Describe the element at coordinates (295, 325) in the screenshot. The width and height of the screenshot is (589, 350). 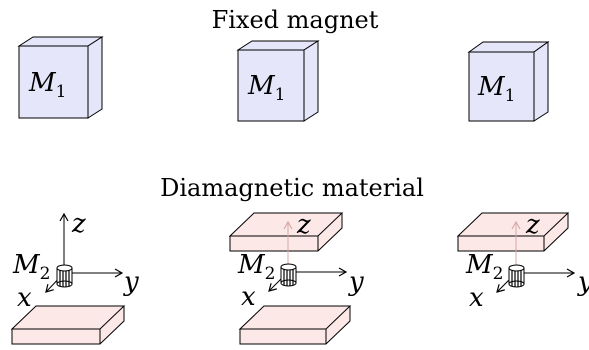
I see `diamagnetic-plate-bottom` at that location.